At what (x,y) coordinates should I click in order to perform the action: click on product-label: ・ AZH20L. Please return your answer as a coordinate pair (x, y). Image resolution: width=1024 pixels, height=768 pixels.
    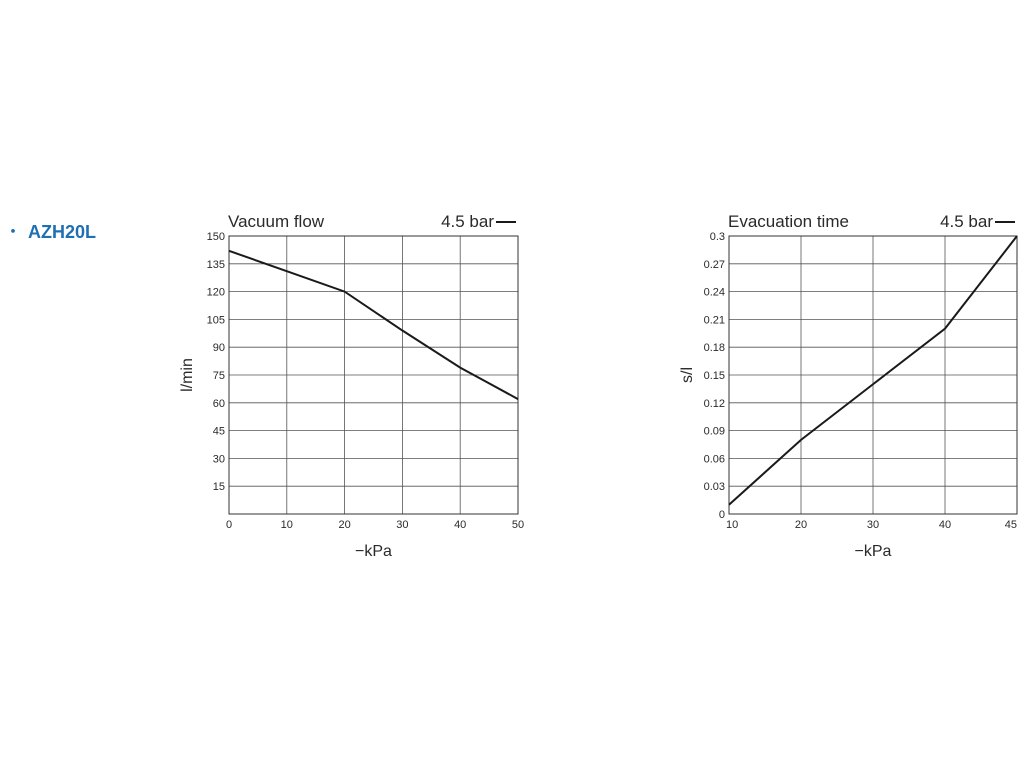
    Looking at the image, I should click on (50, 231).